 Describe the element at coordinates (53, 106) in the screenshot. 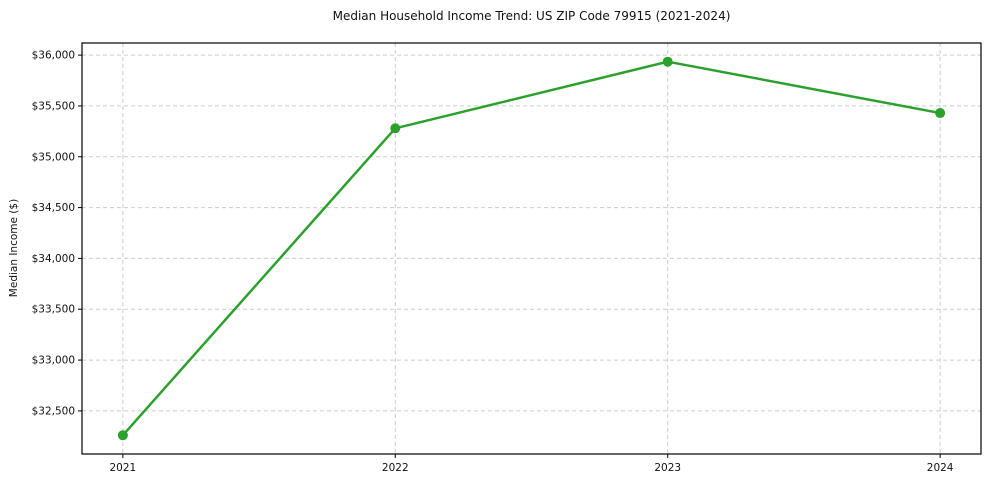

I see `y-tick-label: $35,500` at that location.